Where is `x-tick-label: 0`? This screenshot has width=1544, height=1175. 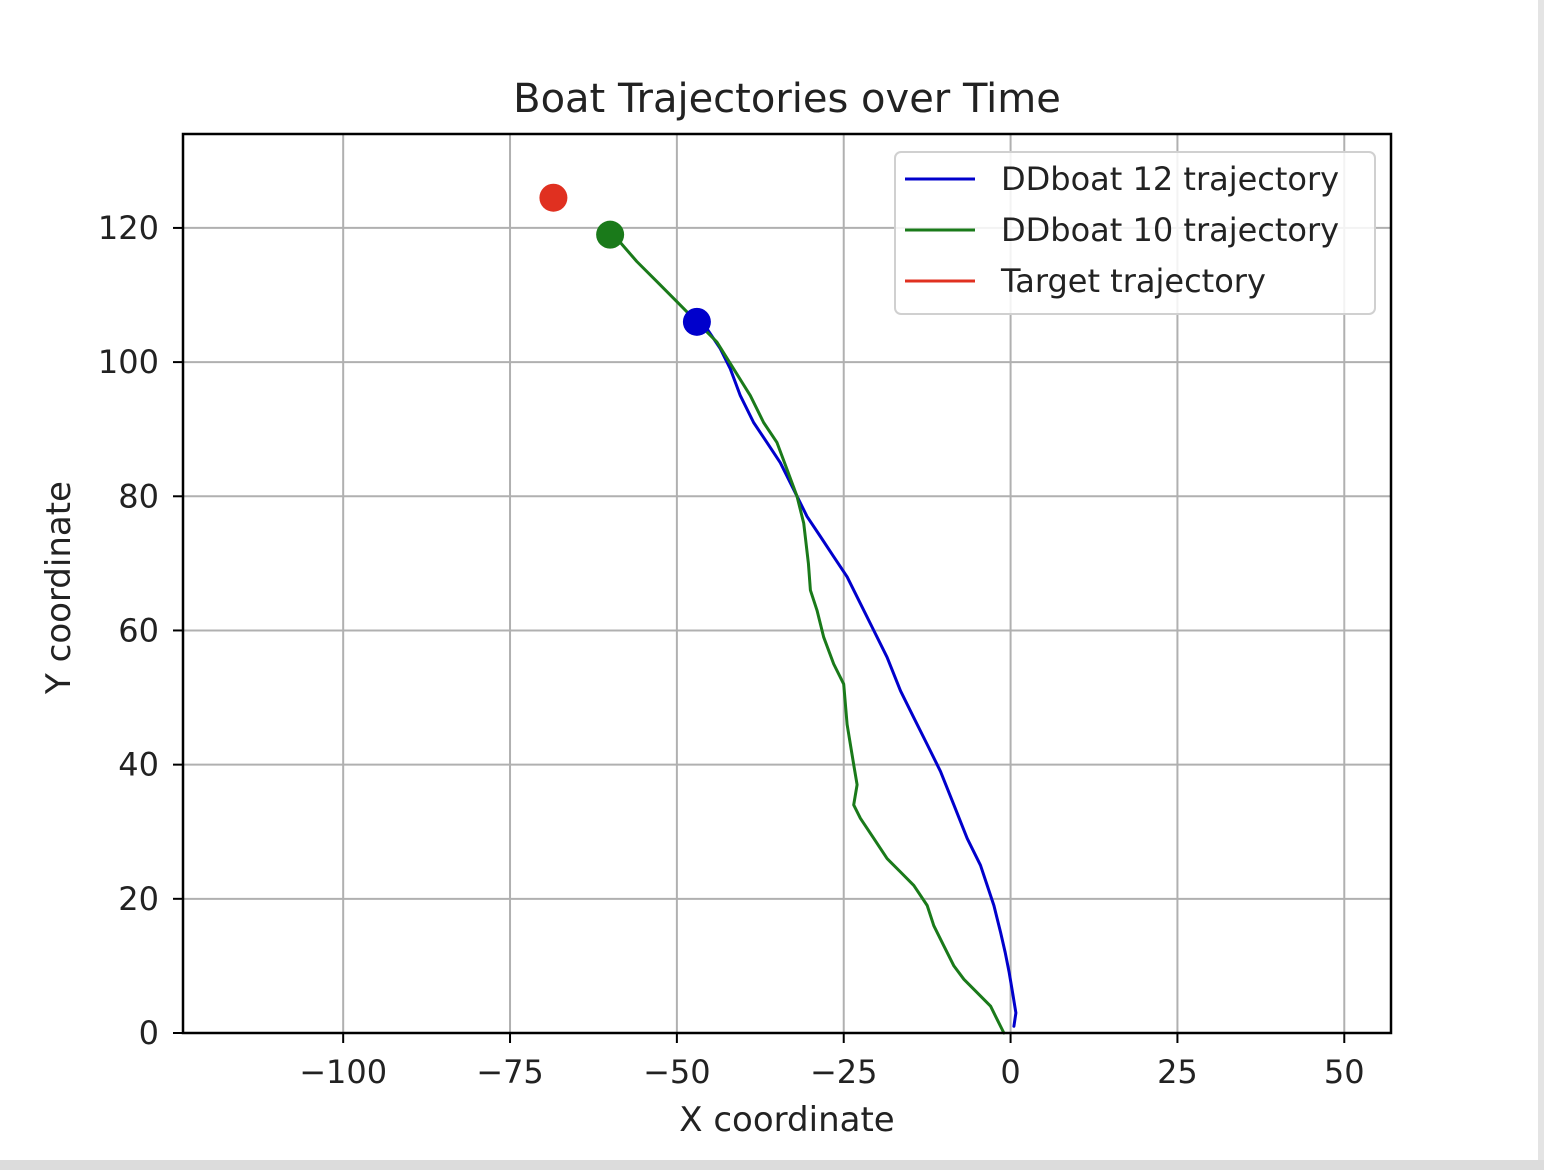 x-tick-label: 0 is located at coordinates (1010, 1072).